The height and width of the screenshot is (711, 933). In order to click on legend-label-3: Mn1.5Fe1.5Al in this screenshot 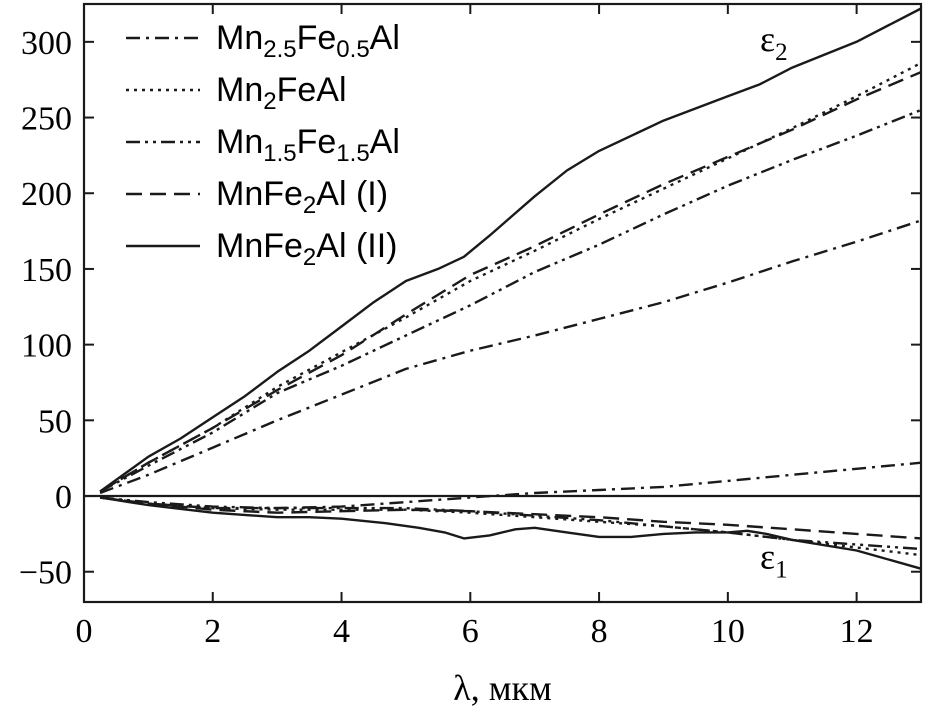, I will do `click(308, 145)`.